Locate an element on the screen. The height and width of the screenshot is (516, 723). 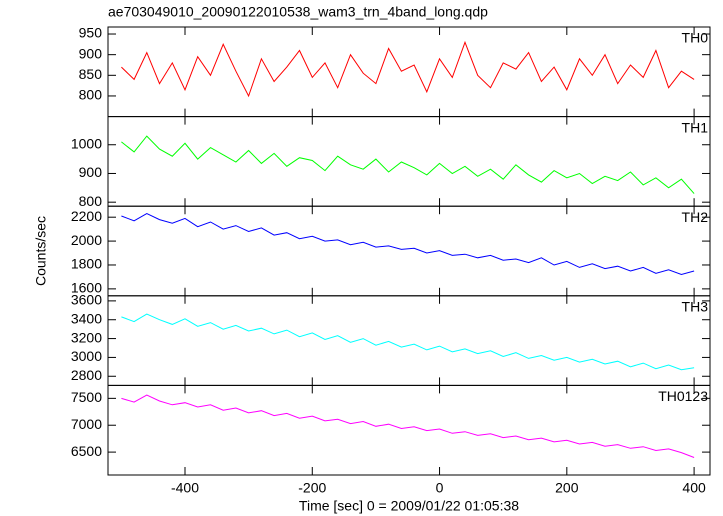
y-tick-label: 7000 is located at coordinates (86, 424).